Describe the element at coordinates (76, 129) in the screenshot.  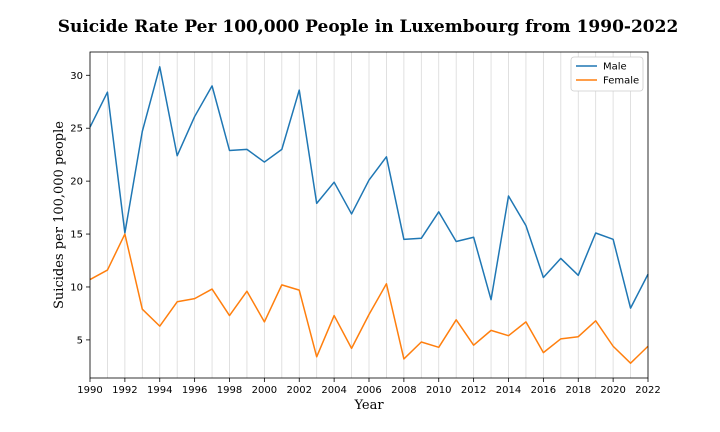
I see `y-tick-label: 25` at that location.